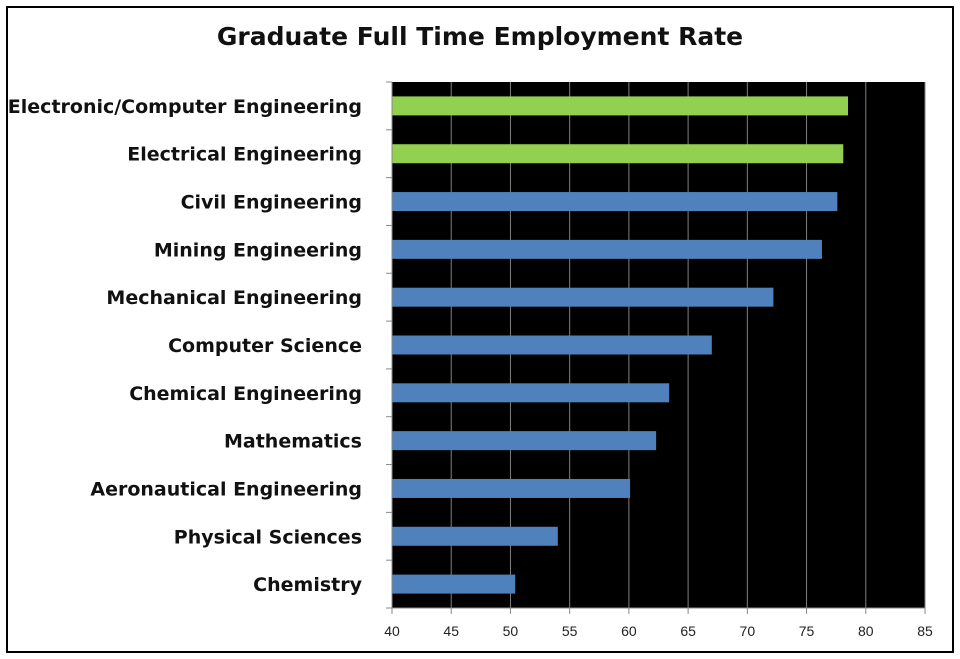  Describe the element at coordinates (271, 203) in the screenshot. I see `category-label: Civil Engineering` at that location.